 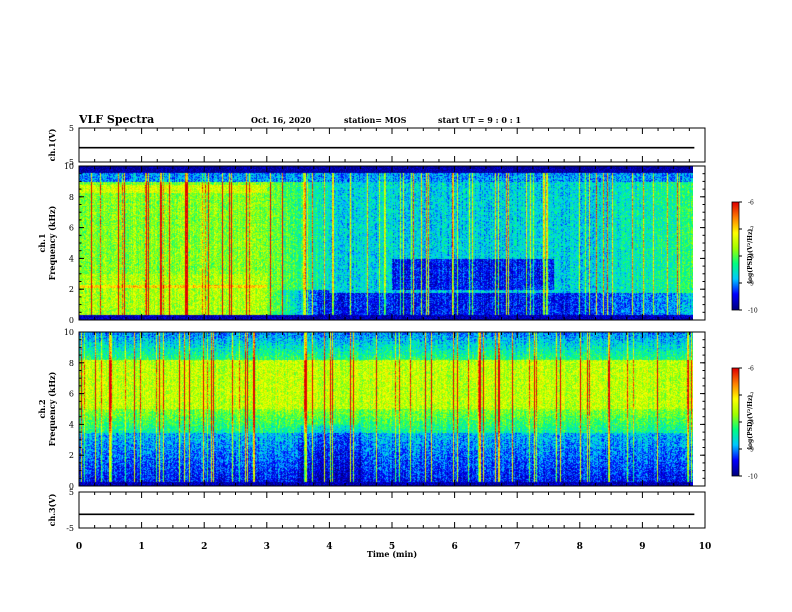 What do you see at coordinates (70, 528) in the screenshot?
I see `ch3-voltage-ytick-label: -5` at bounding box center [70, 528].